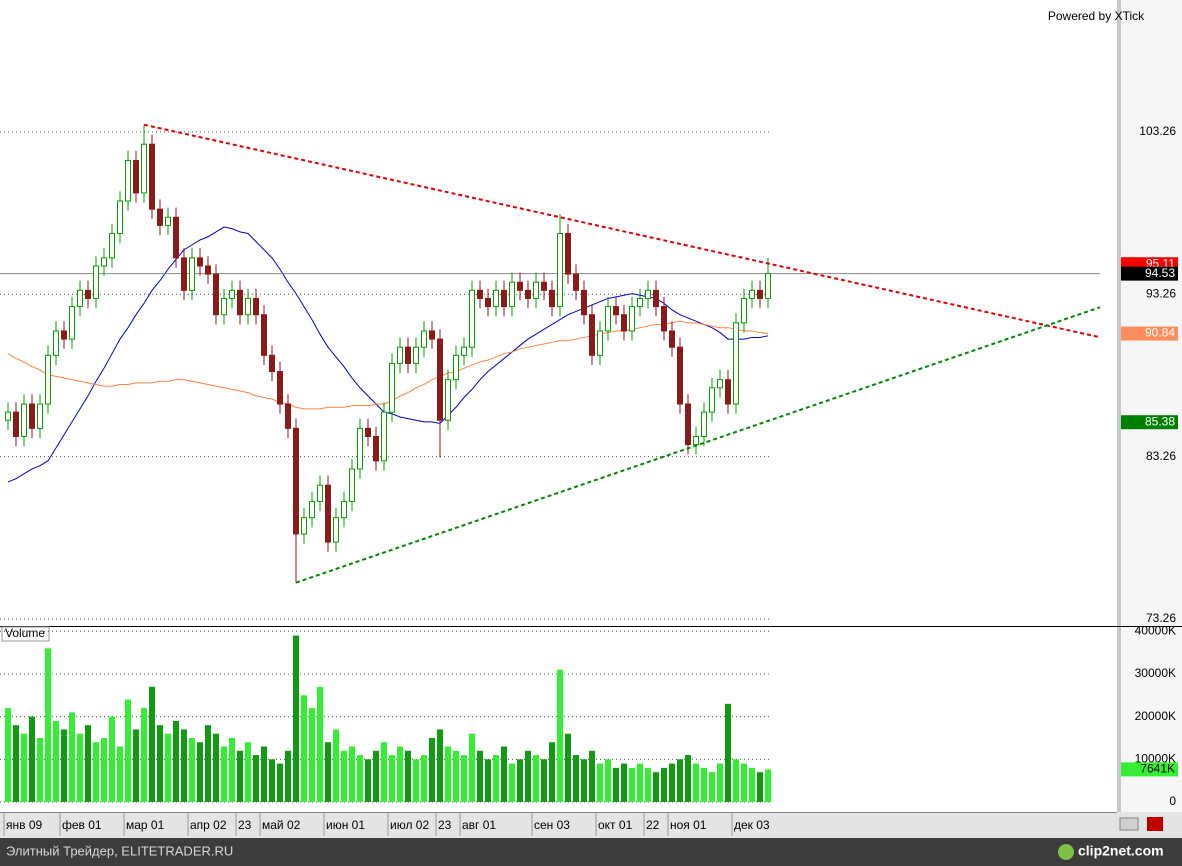 The image size is (1182, 866). What do you see at coordinates (1155, 716) in the screenshot?
I see `y-tick-label: 20000K` at bounding box center [1155, 716].